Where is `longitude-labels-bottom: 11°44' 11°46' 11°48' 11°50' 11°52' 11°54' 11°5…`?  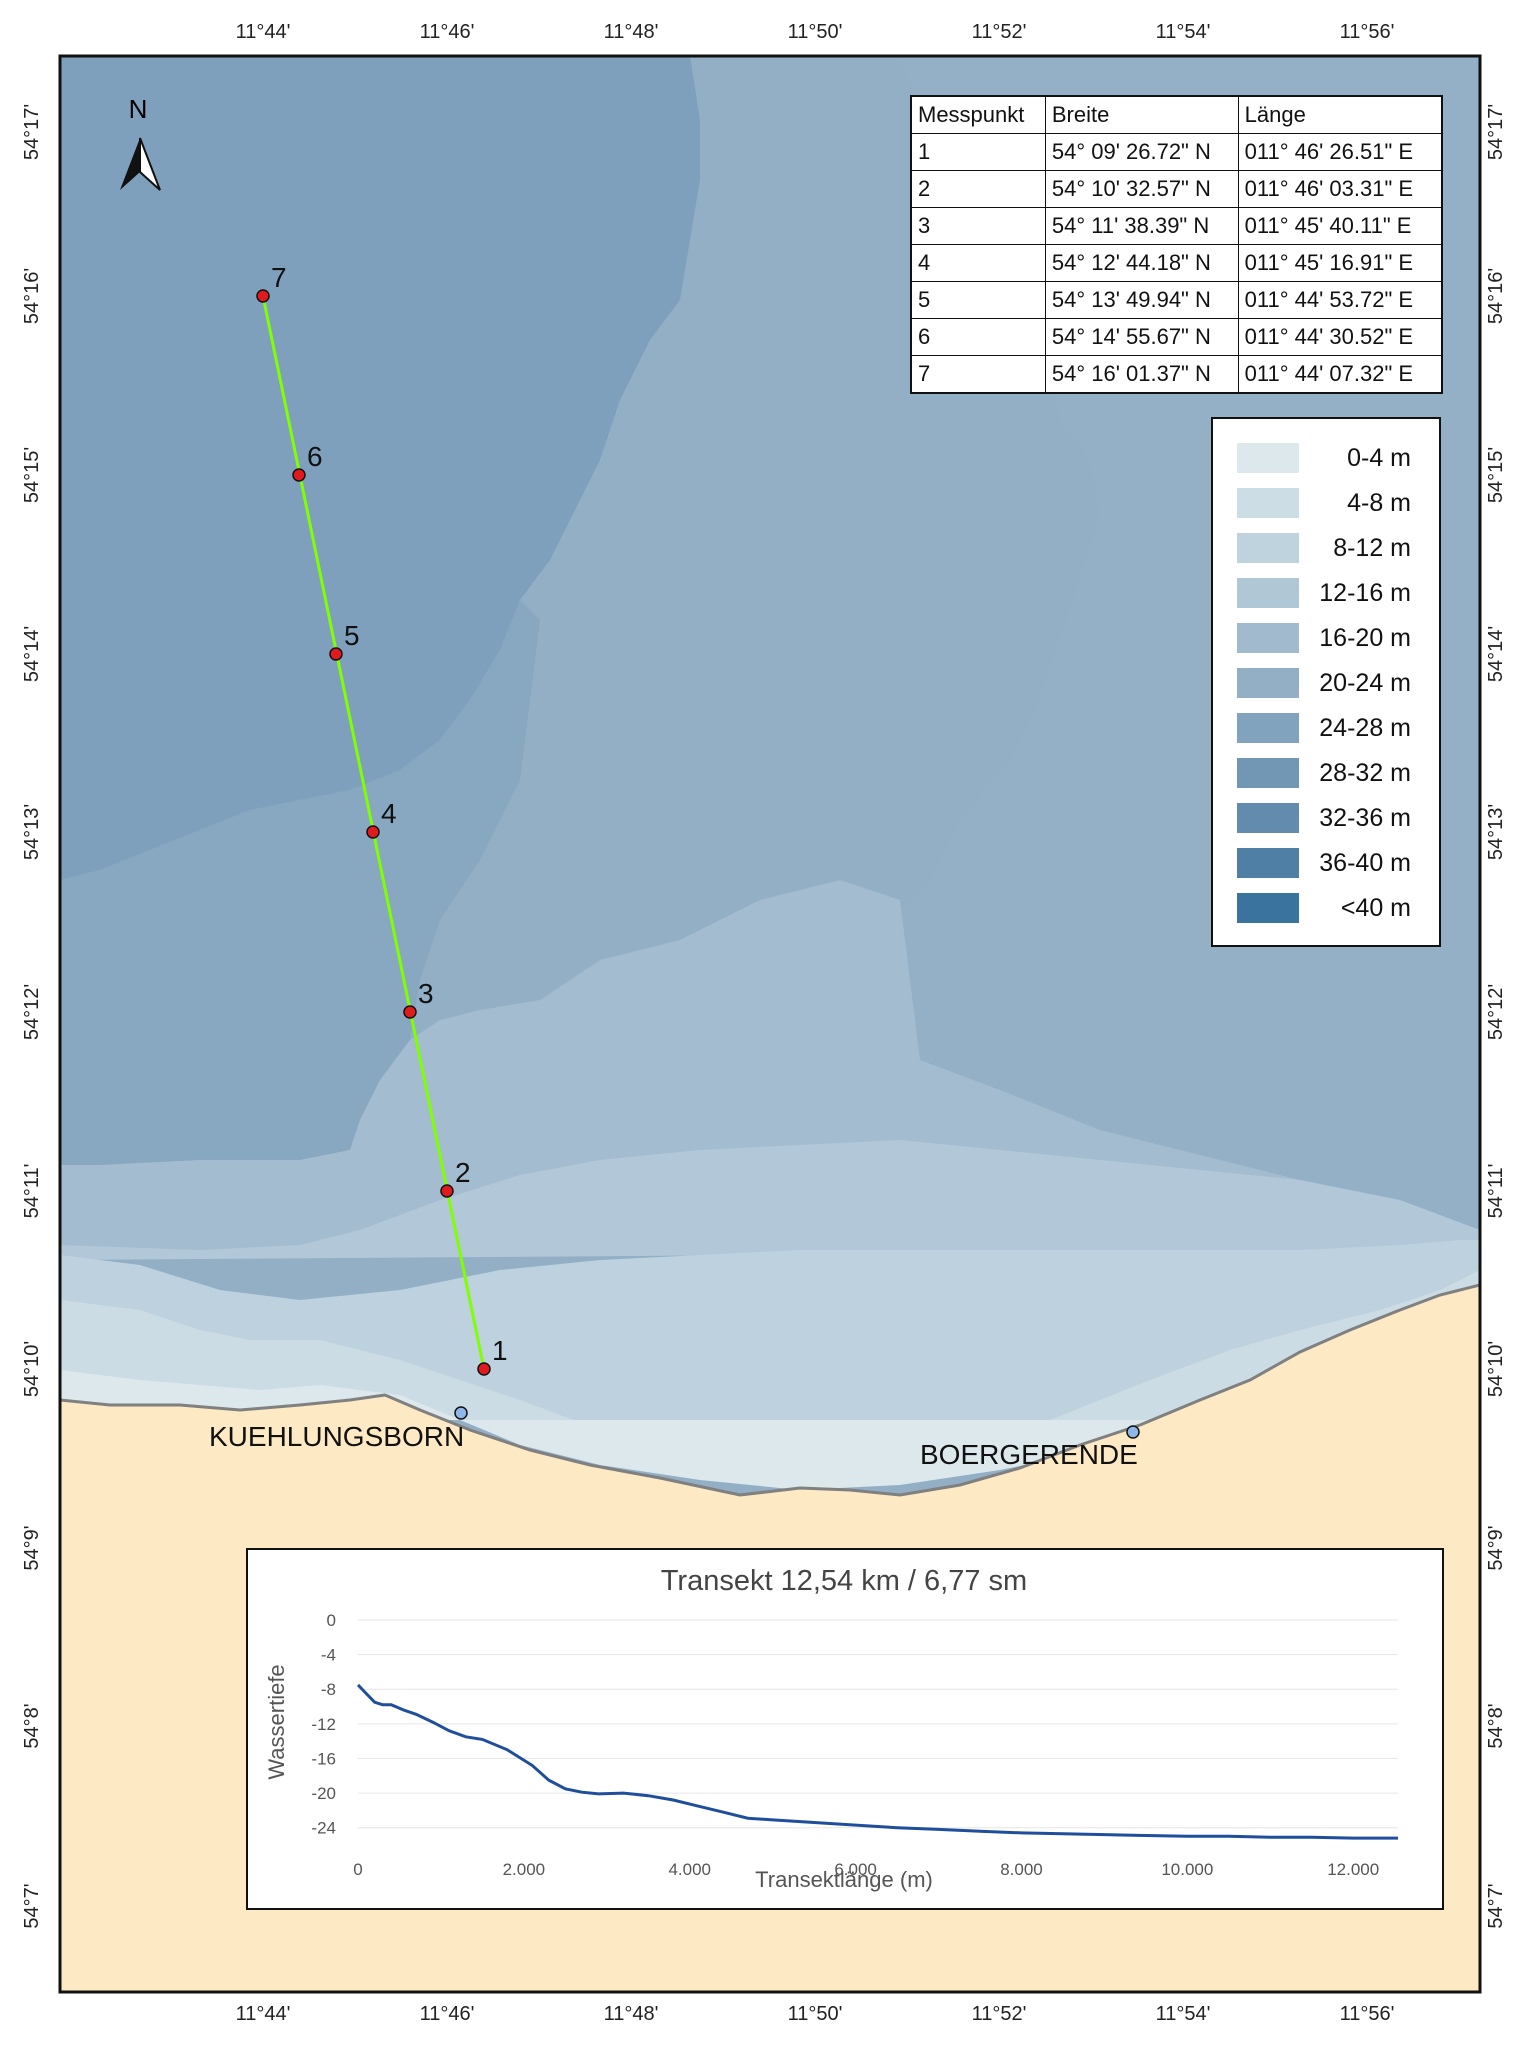 longitude-labels-bottom: 11°44' 11°46' 11°48' 11°50' 11°52' 11°54' 11°5… is located at coordinates (815, 2014).